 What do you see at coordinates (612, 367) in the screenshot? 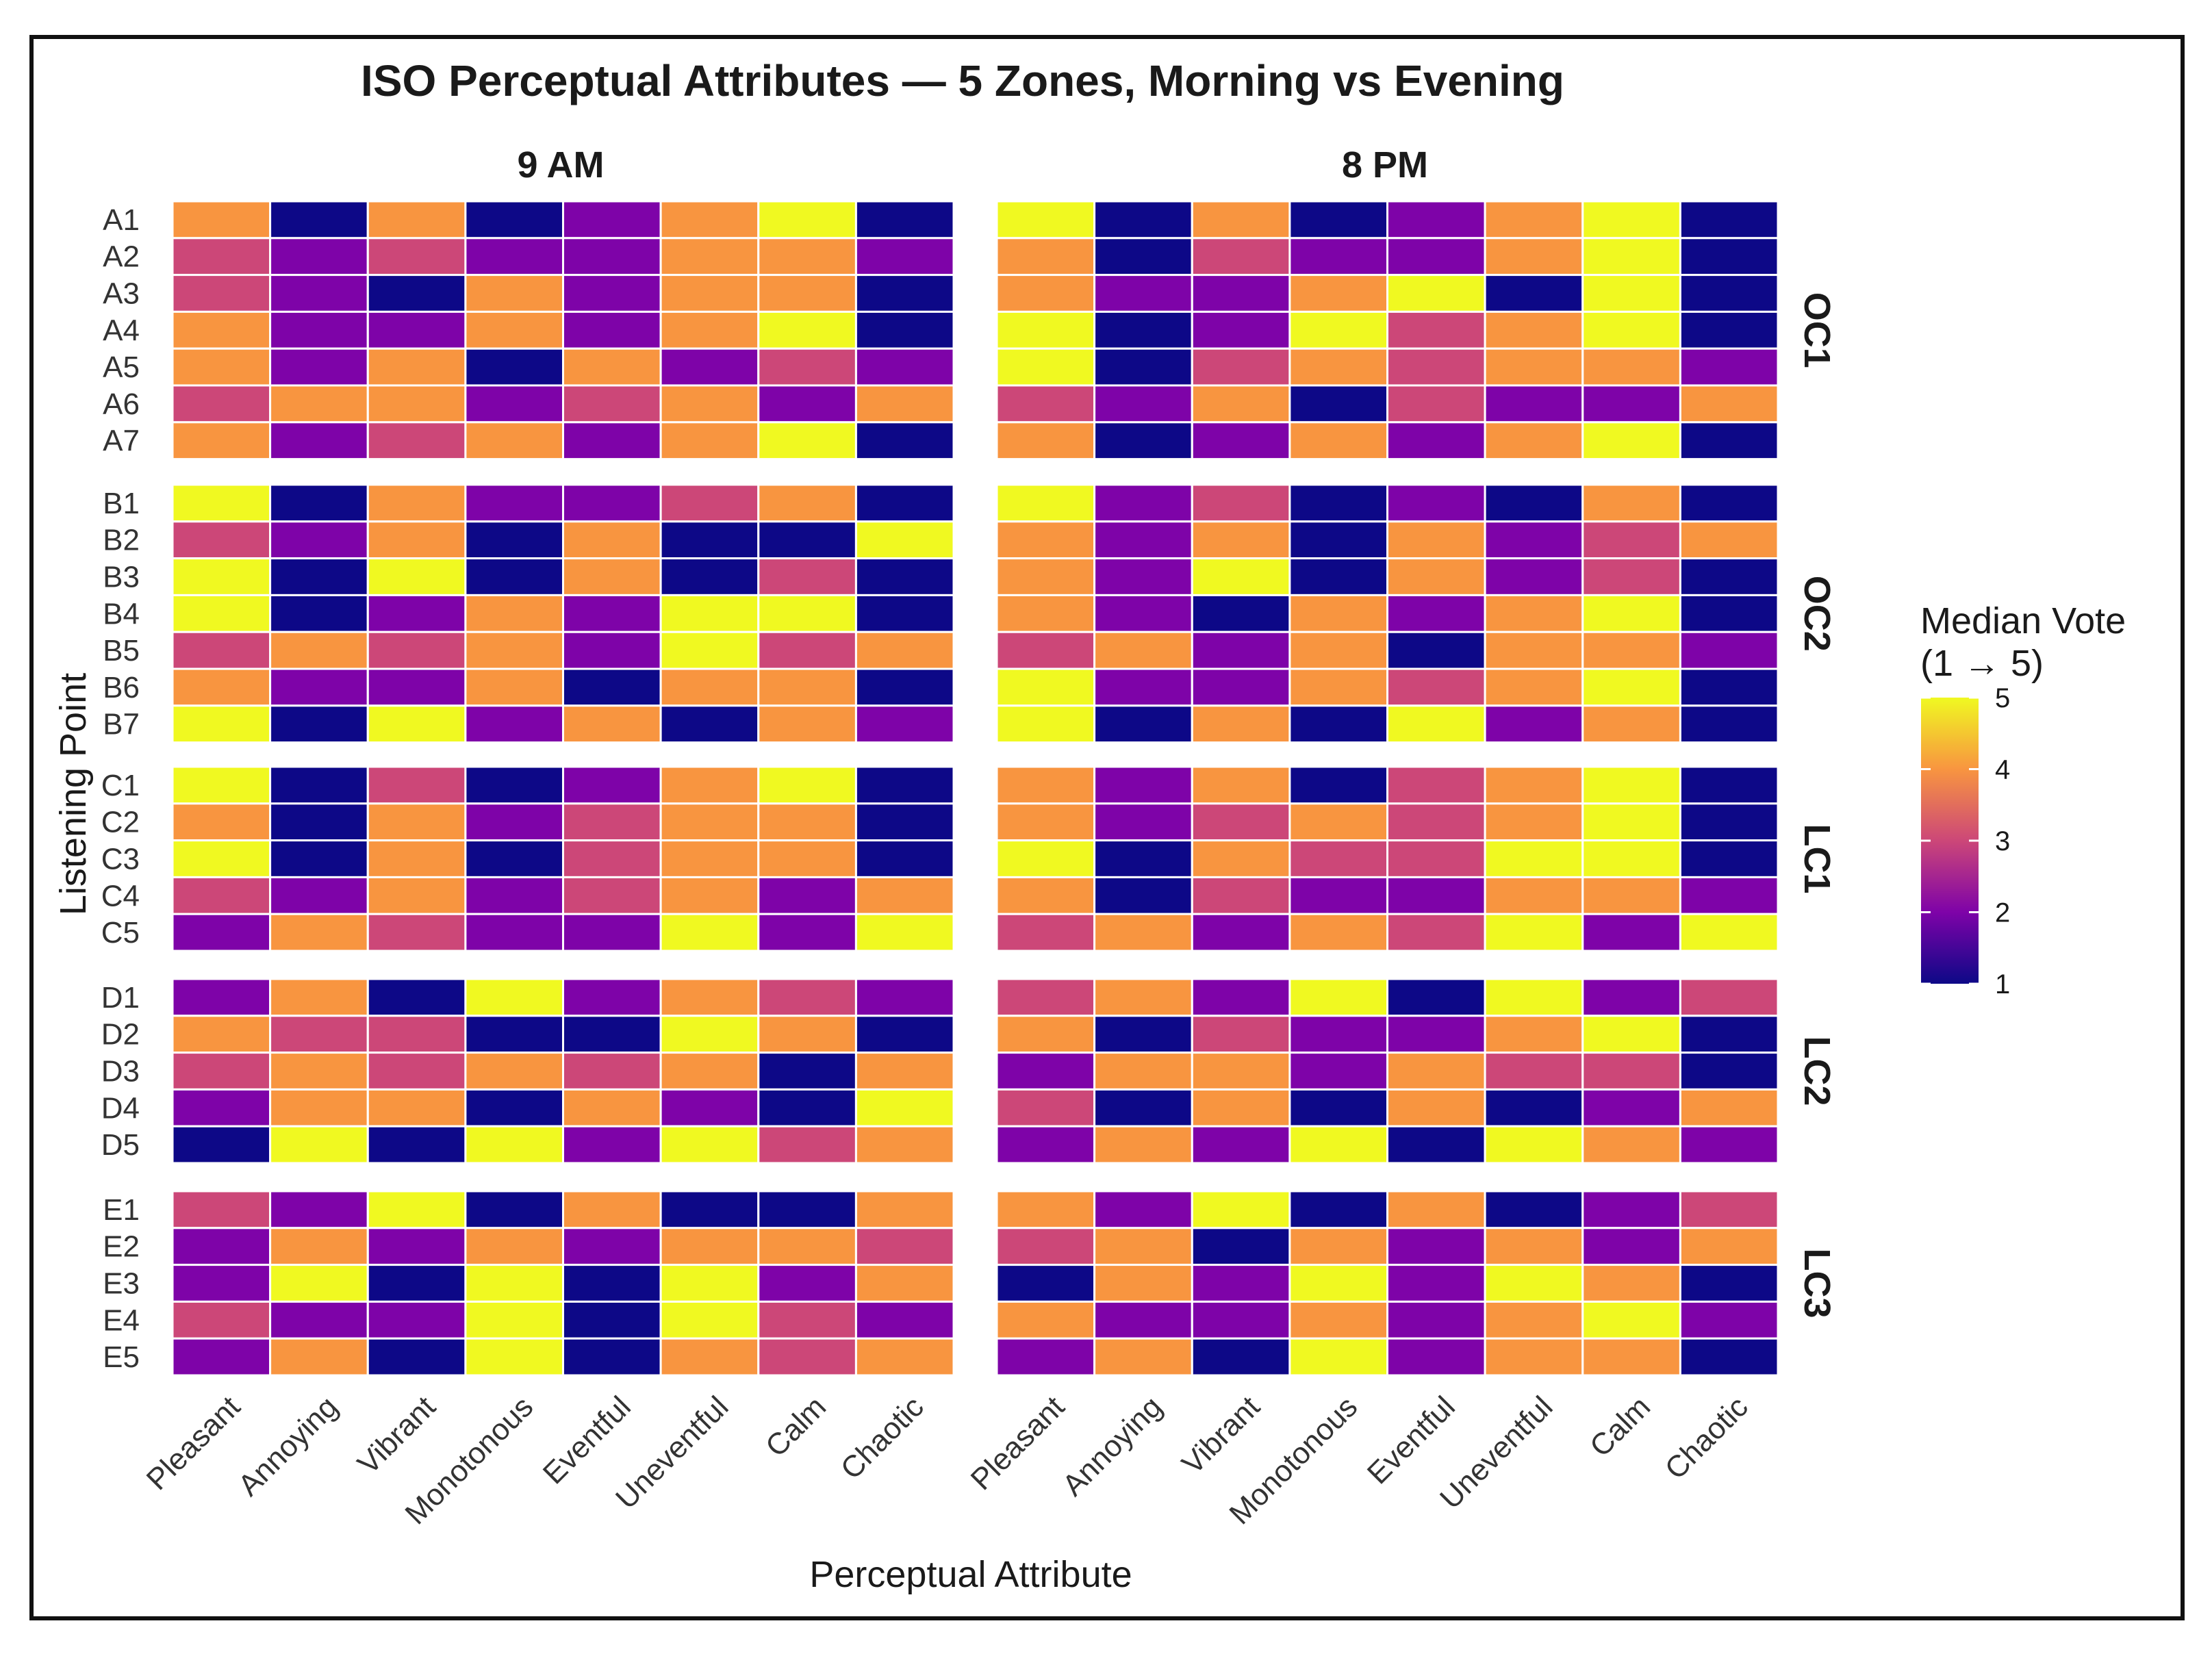
I see `cell-A5-eventful-am: A5 9 AM Eventful: 4` at bounding box center [612, 367].